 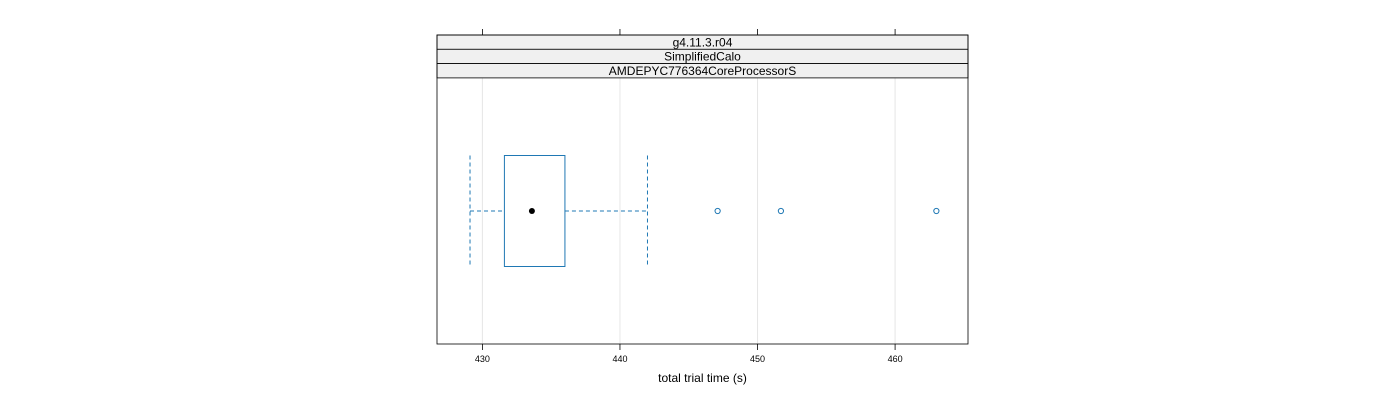 I want to click on boxplot, so click(x=558, y=211).